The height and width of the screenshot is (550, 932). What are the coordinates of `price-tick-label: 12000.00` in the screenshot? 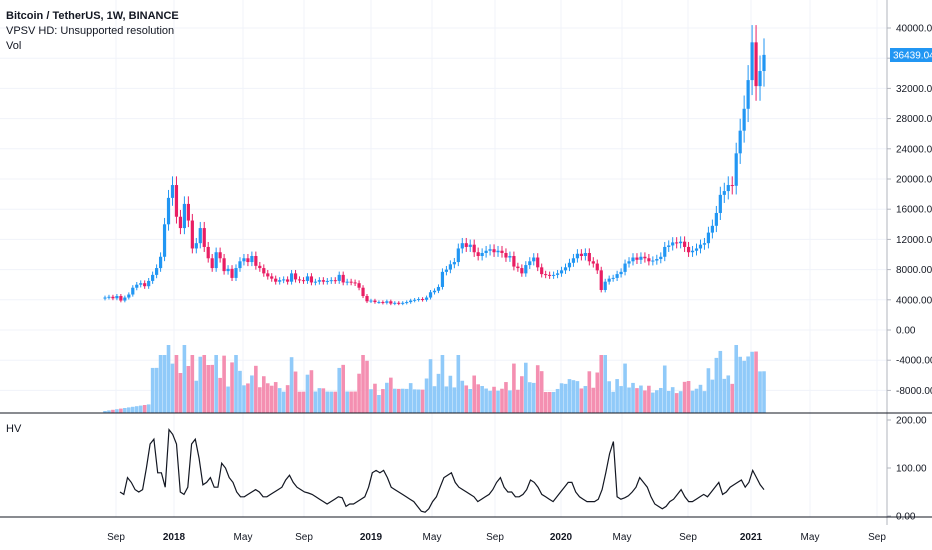 It's located at (914, 240).